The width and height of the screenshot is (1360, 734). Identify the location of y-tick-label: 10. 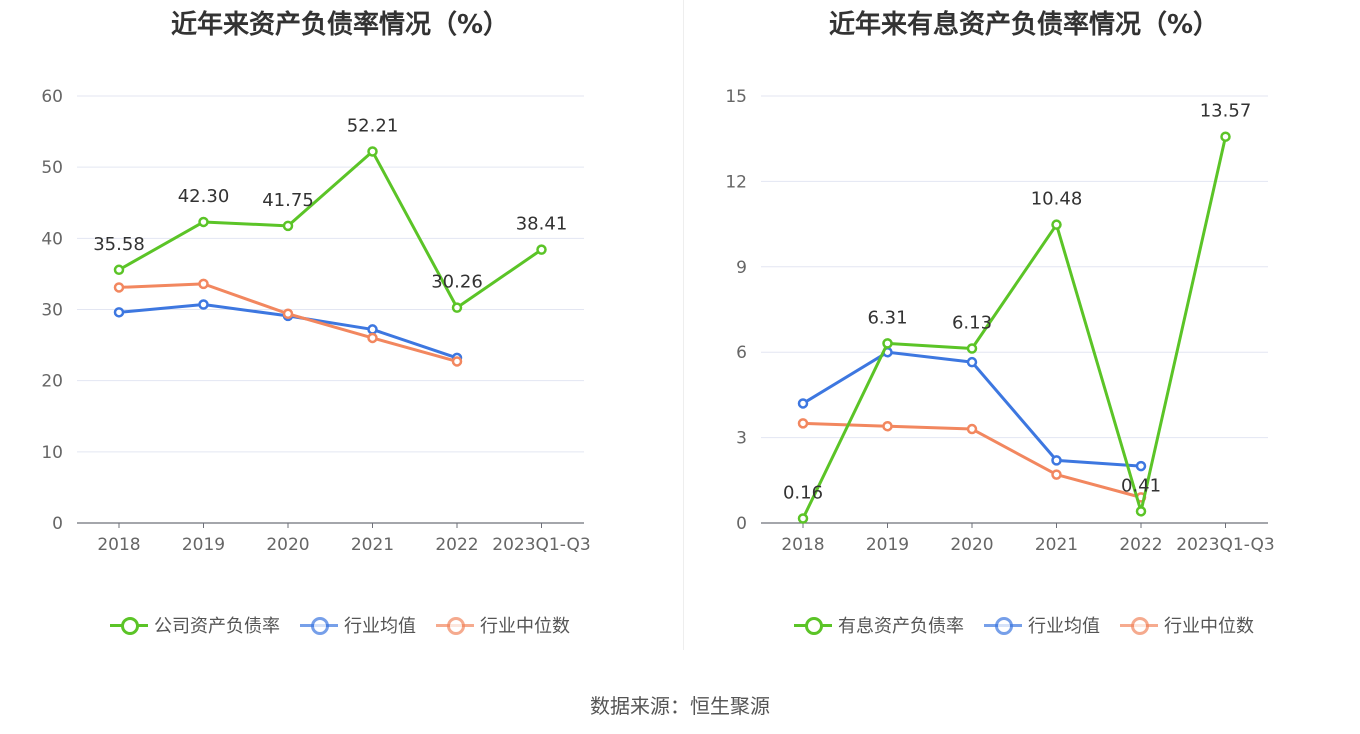
(52, 453).